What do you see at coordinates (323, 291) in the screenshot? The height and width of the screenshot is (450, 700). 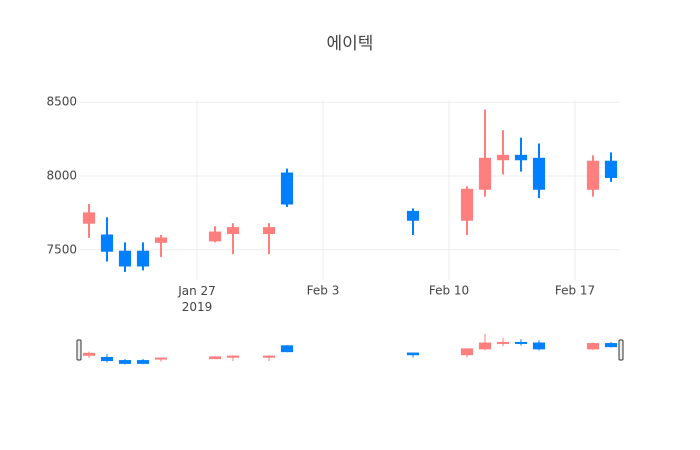 I see `x-tick-label: Feb 3` at bounding box center [323, 291].